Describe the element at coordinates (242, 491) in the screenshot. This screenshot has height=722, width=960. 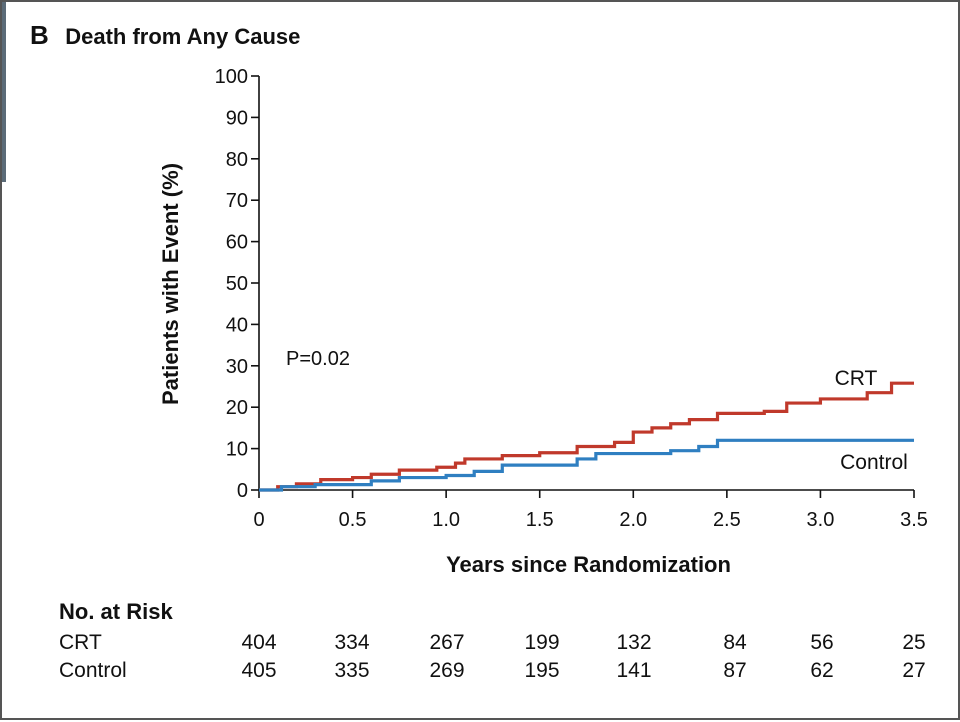
I see `y-tick-label: 0` at that location.